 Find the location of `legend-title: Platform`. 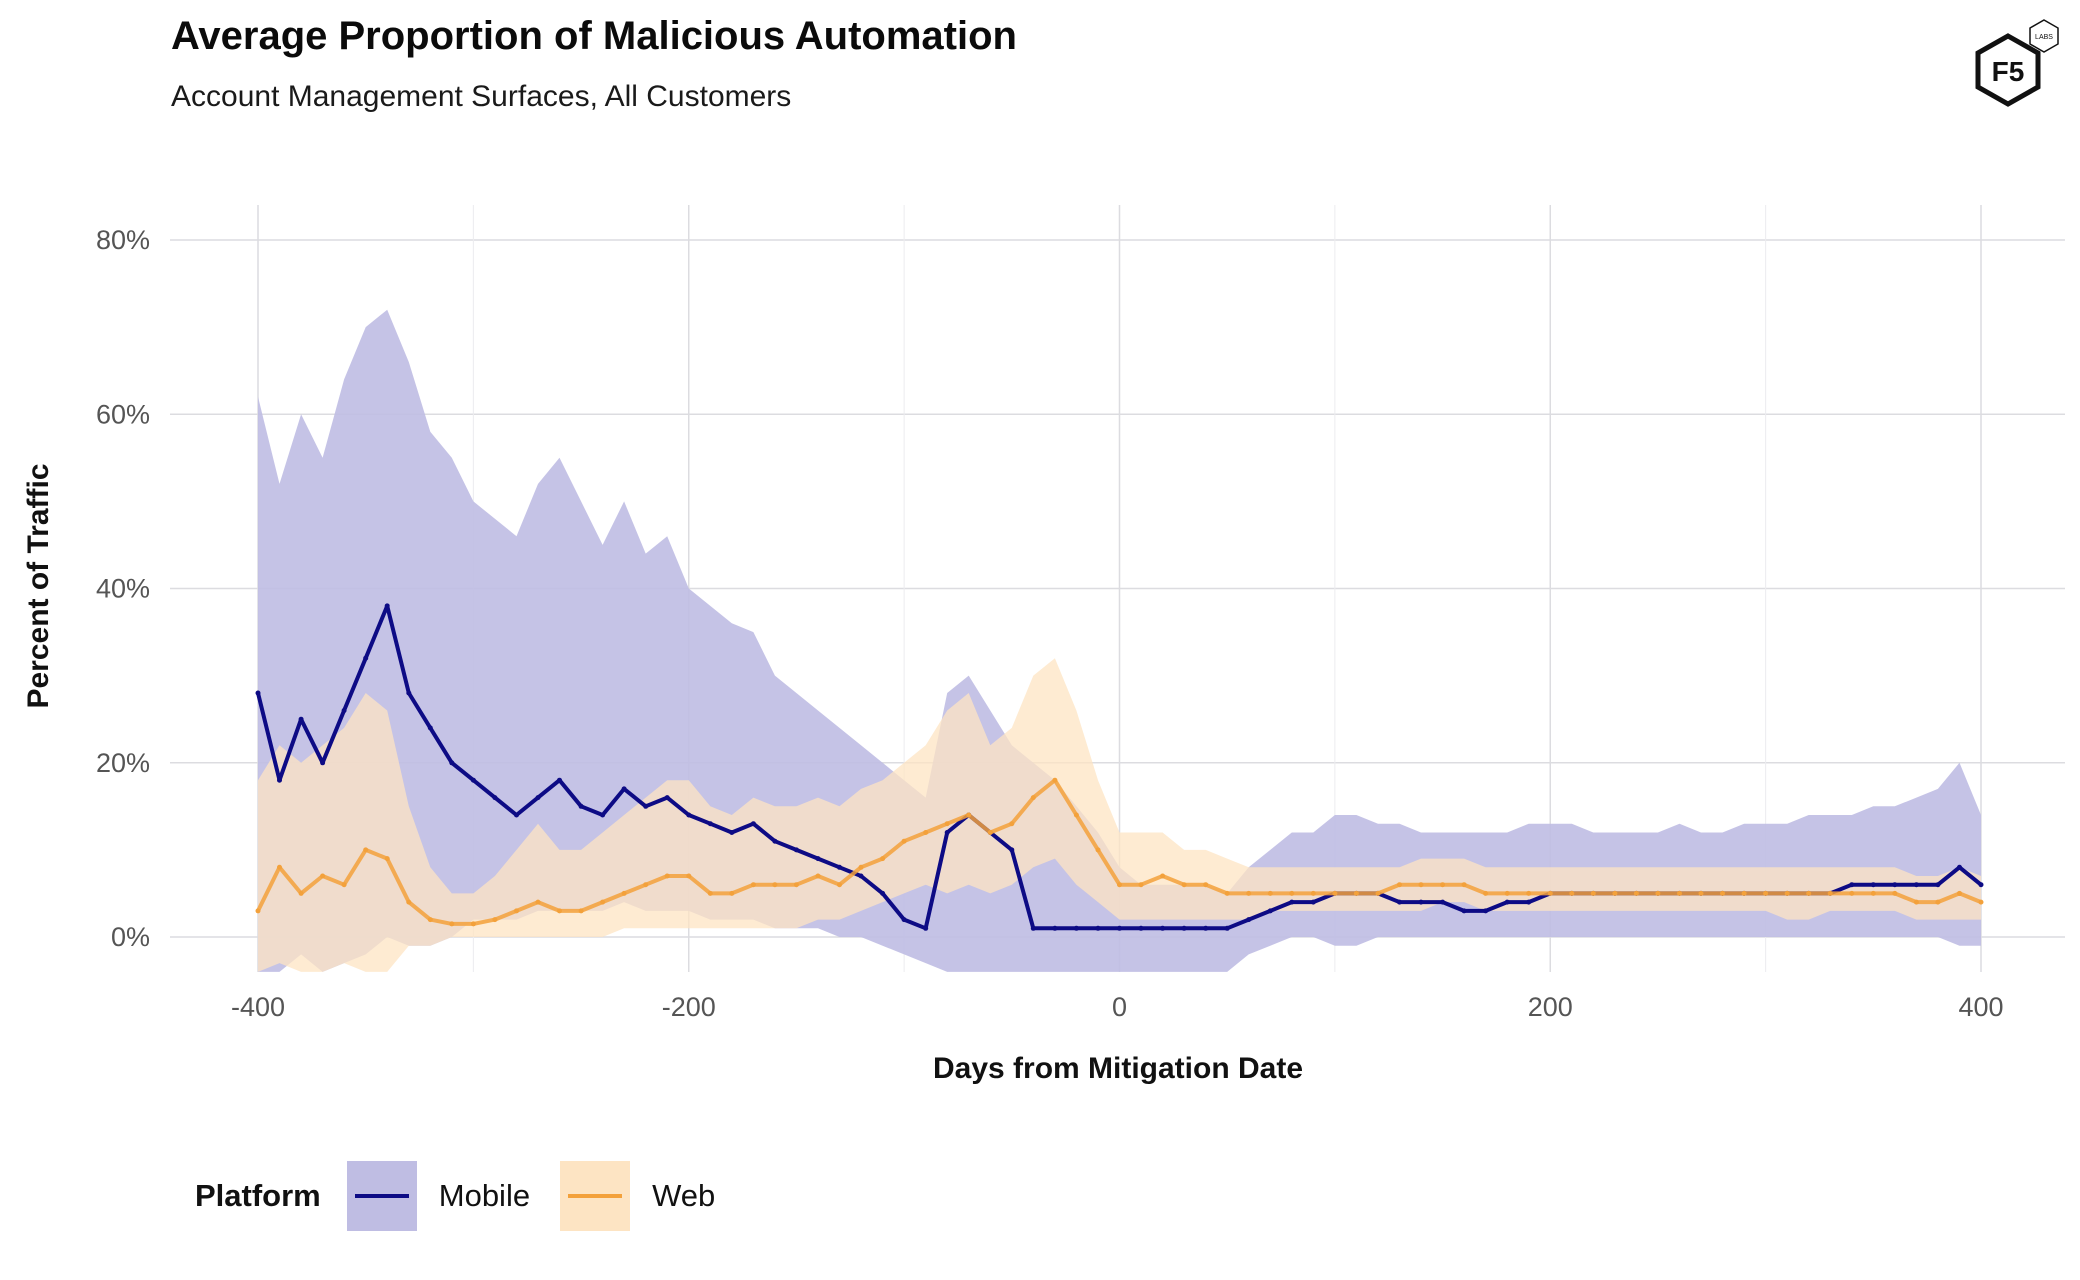

legend-title: Platform is located at coordinates (258, 1195).